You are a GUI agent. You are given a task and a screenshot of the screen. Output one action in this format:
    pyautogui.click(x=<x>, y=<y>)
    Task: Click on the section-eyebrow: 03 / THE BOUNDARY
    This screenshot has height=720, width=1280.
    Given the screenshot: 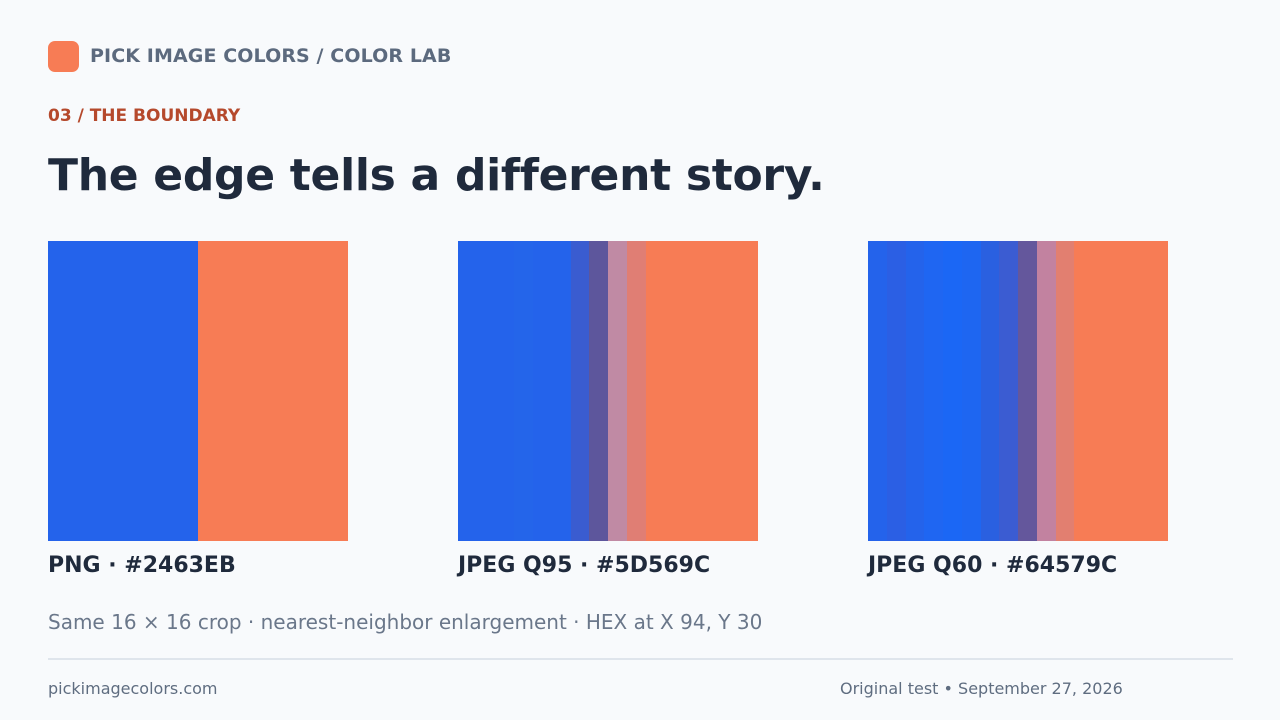 What is the action you would take?
    pyautogui.click(x=144, y=116)
    